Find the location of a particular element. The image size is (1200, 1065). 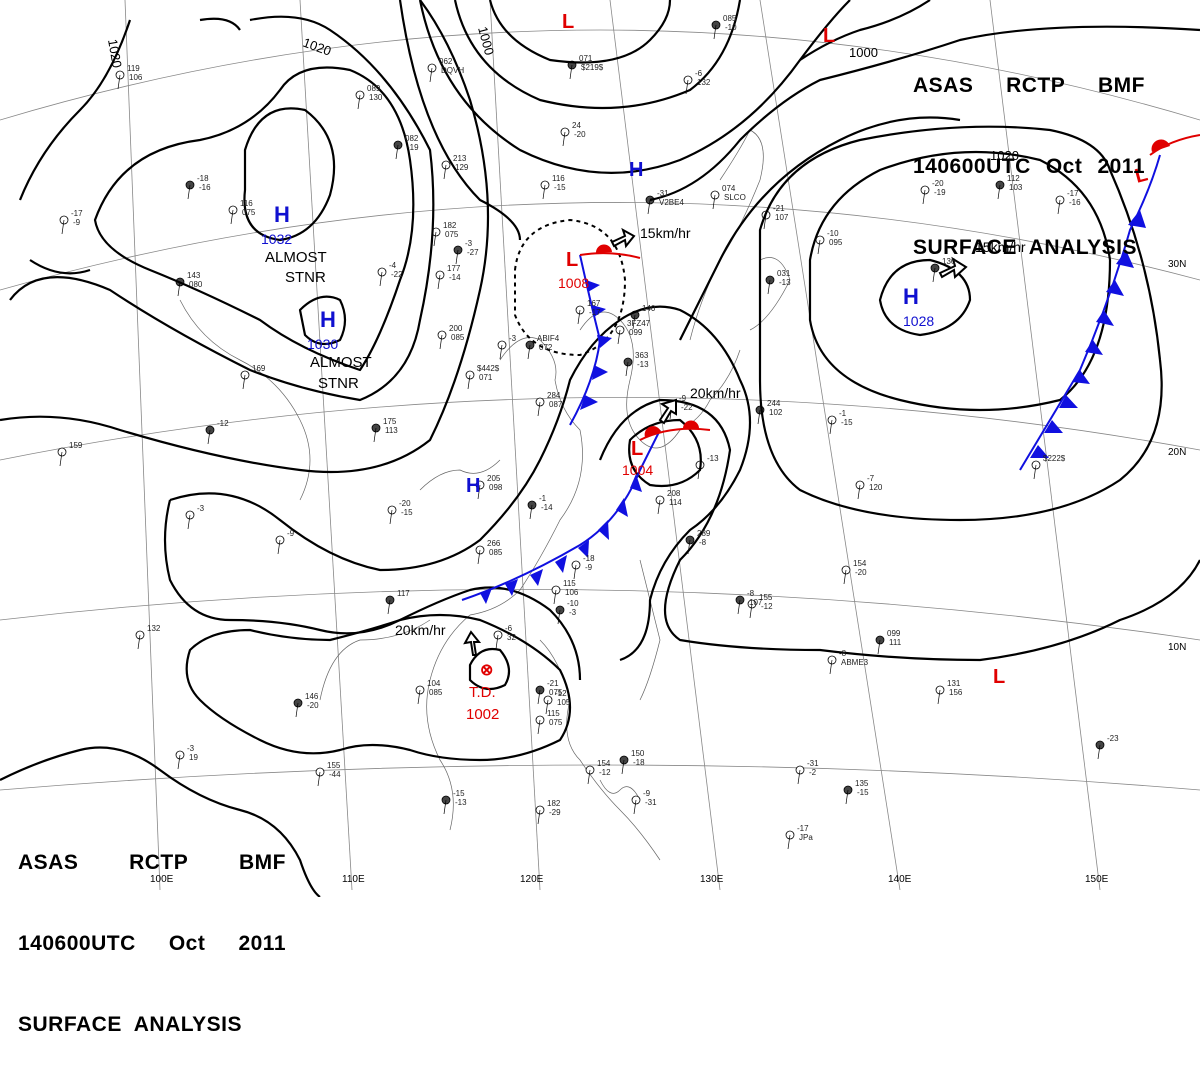

td-label: T.D. is located at coordinates (482, 692).